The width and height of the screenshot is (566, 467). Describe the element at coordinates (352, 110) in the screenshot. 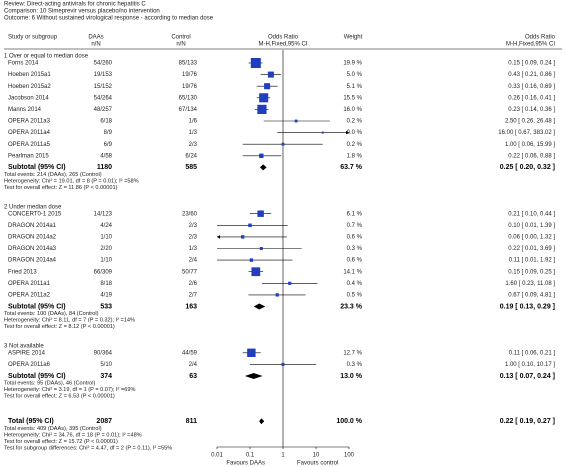

I see `weight-value: 16.0 %` at that location.